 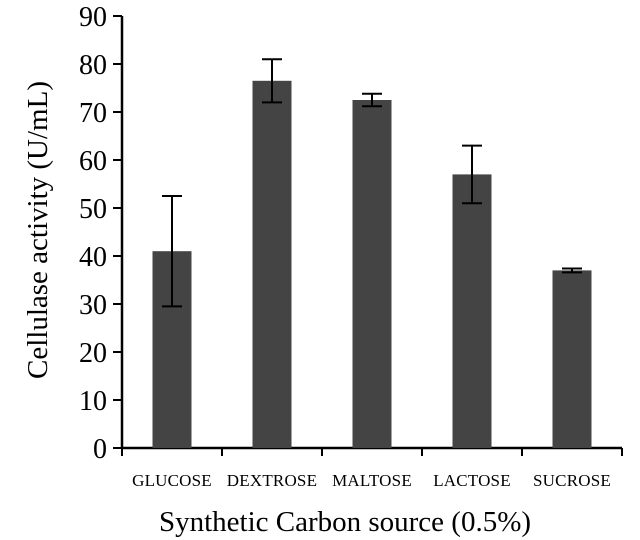 What do you see at coordinates (93, 65) in the screenshot?
I see `y-tick-label: 80` at bounding box center [93, 65].